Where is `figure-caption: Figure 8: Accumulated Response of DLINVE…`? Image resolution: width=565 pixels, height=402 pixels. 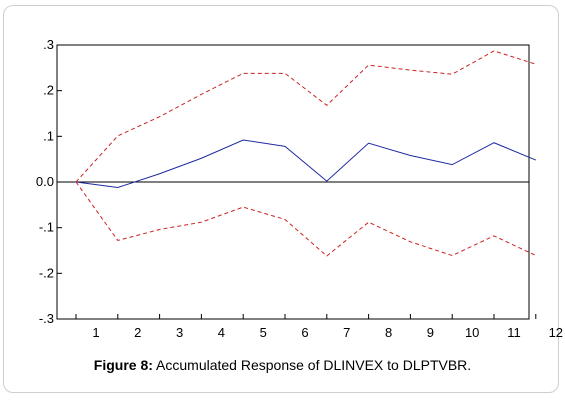 figure-caption: Figure 8: Accumulated Response of DLINVE… is located at coordinates (282, 365).